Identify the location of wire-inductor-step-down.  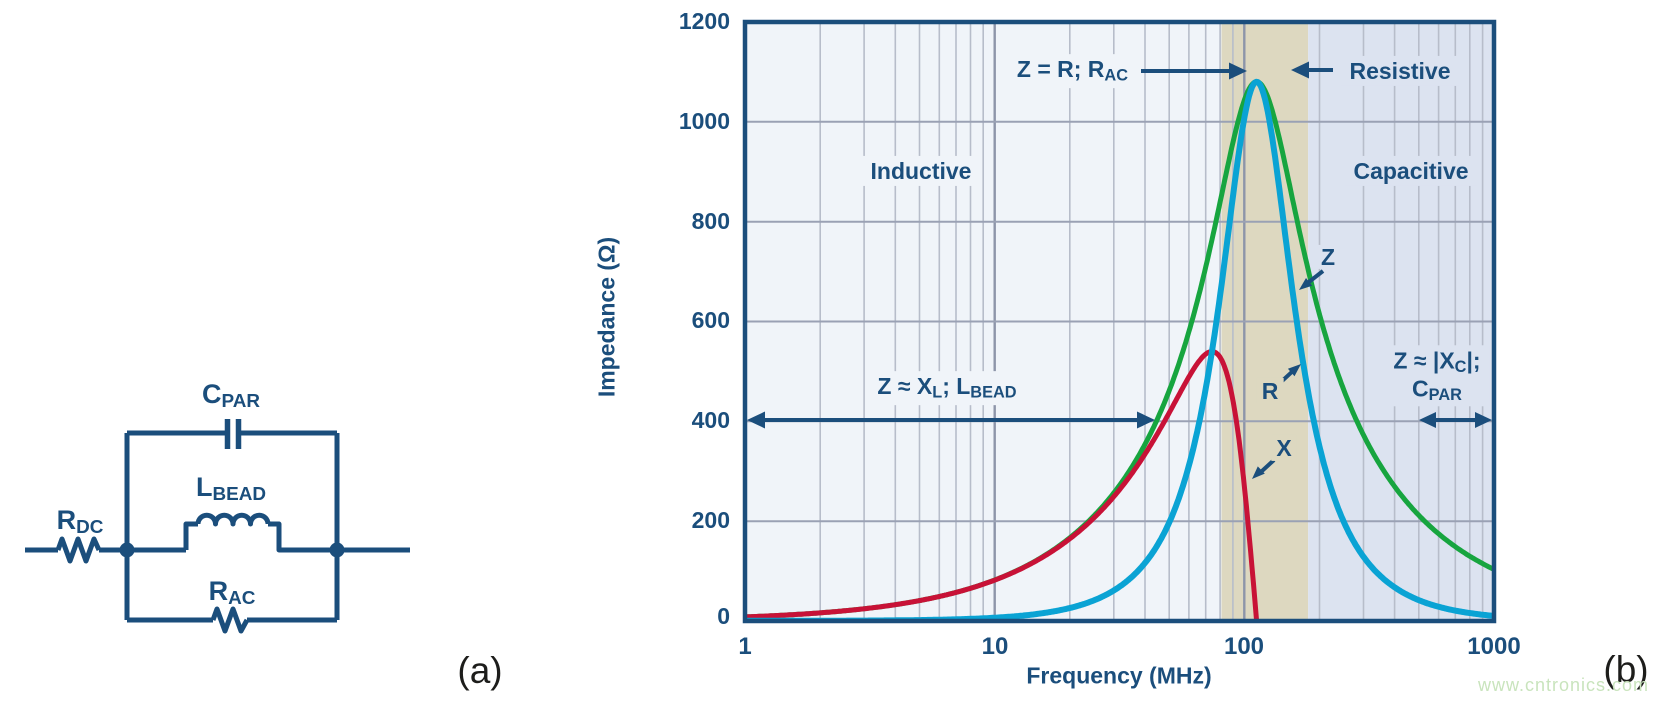
(302, 537).